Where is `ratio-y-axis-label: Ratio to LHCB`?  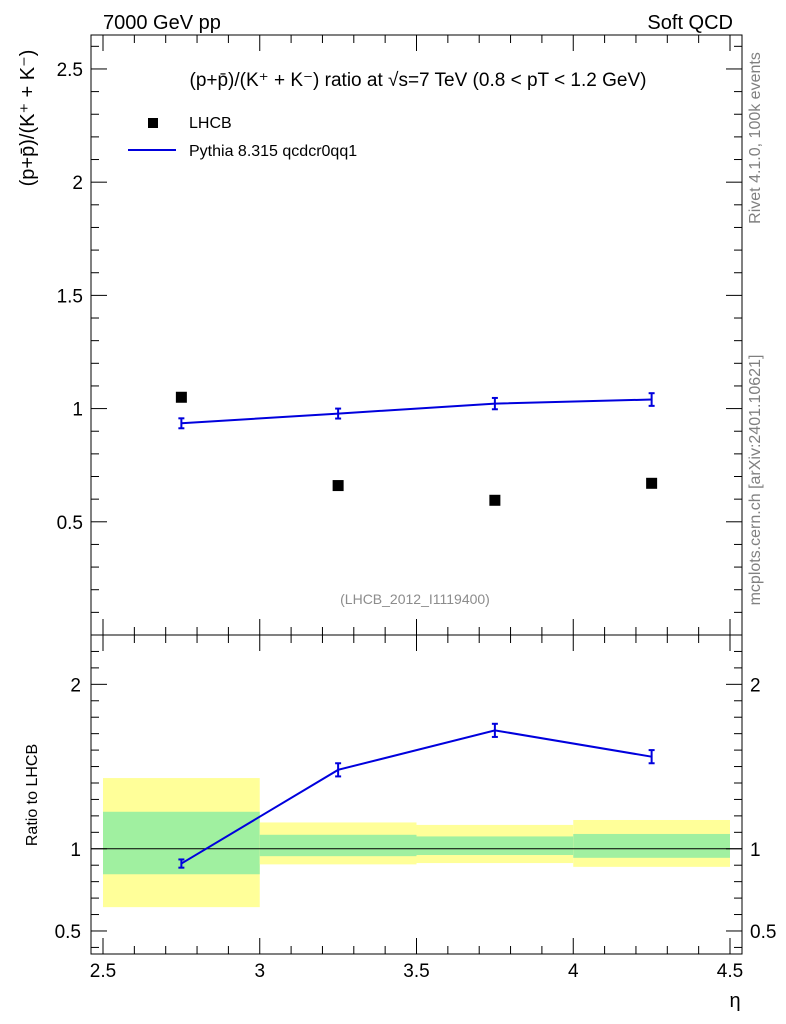
ratio-y-axis-label: Ratio to LHCB is located at coordinates (32, 795).